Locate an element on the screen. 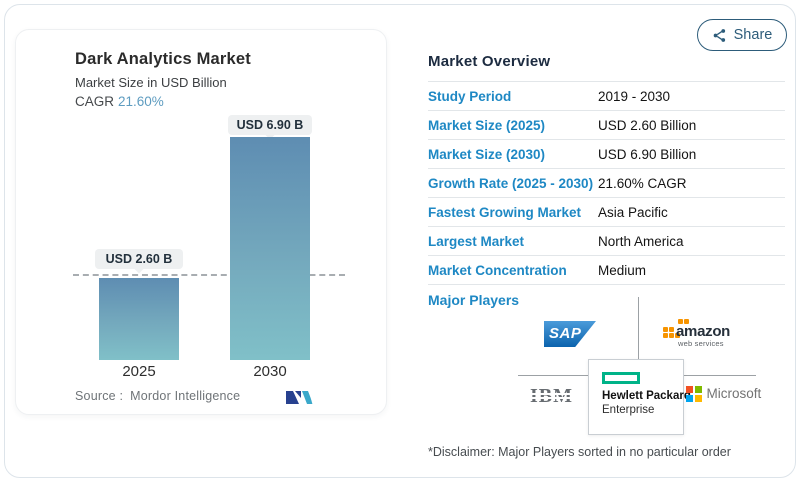 The image size is (800, 482). microsoft-logo-text: Microsoft is located at coordinates (734, 394).